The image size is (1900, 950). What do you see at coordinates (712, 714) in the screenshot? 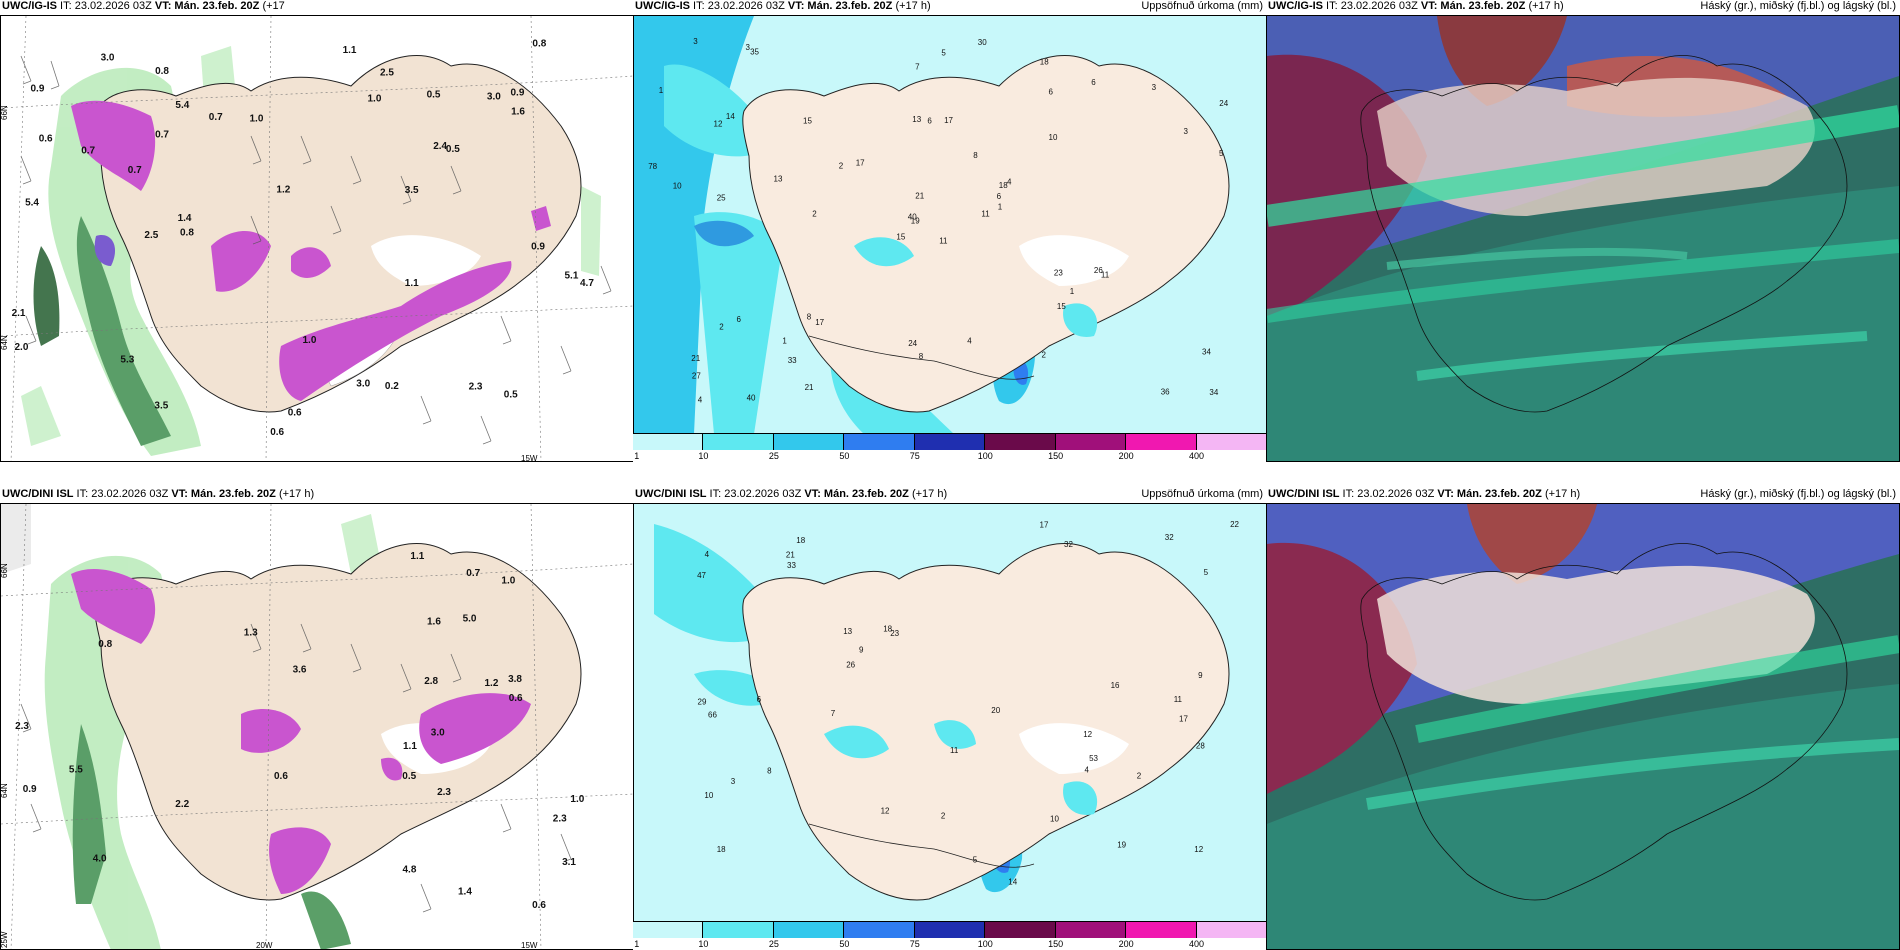
I see `value-label: 66` at bounding box center [712, 714].